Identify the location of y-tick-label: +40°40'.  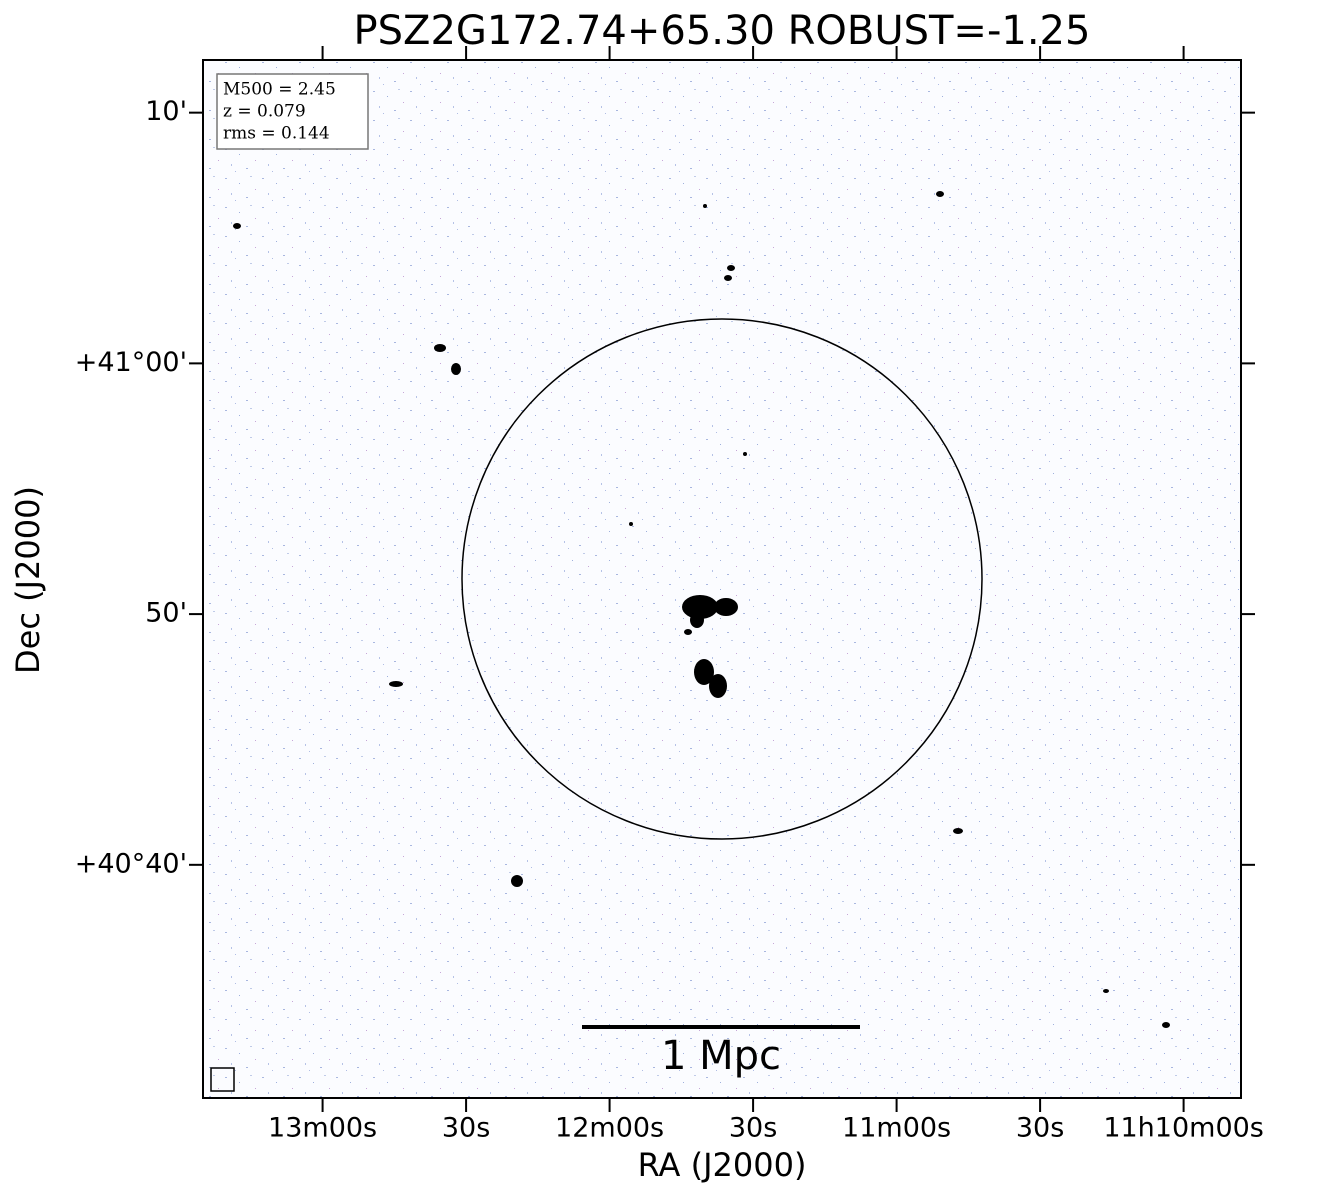
(131, 863).